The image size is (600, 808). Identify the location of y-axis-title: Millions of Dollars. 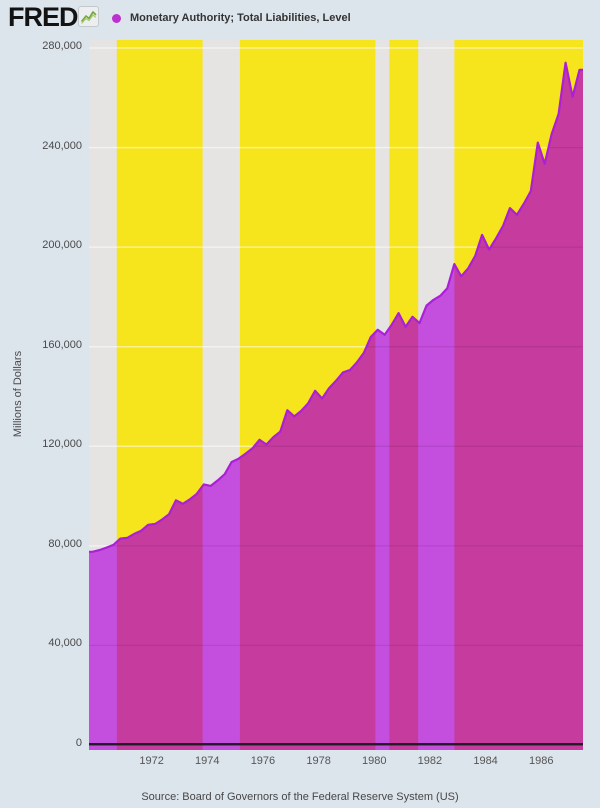
(18, 394).